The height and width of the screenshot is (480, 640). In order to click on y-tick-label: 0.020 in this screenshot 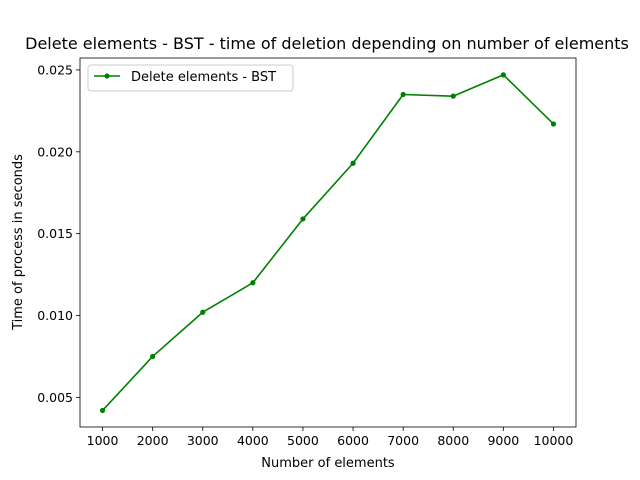, I will do `click(55, 151)`.